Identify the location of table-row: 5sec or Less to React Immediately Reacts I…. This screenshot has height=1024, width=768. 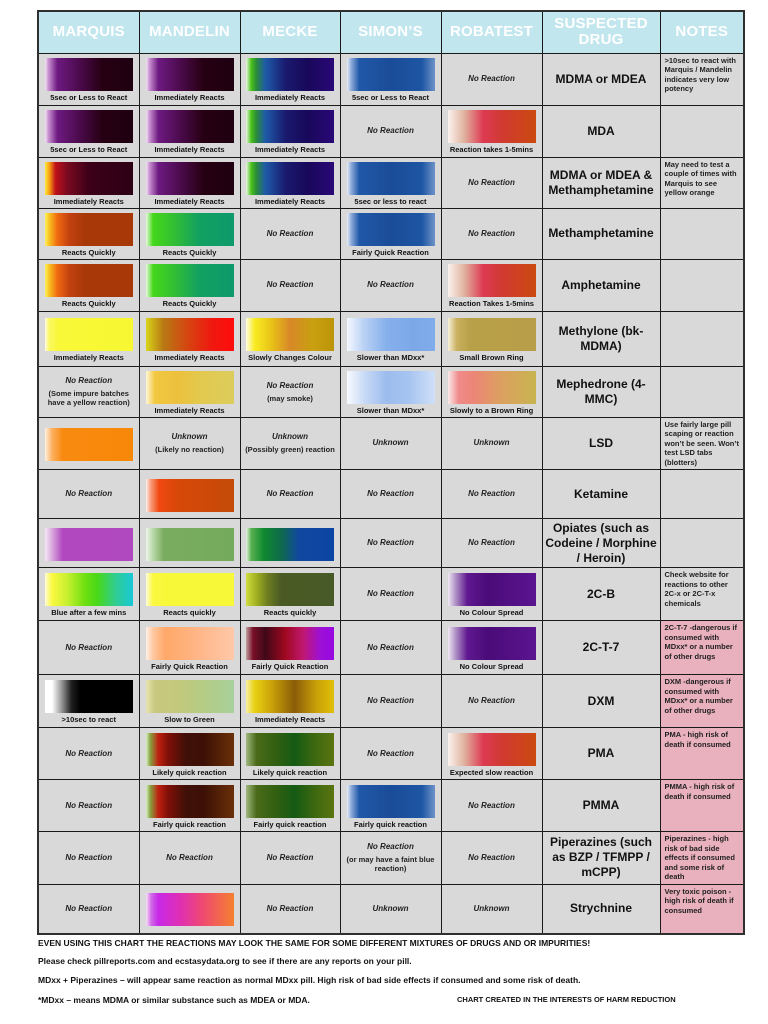
(391, 79).